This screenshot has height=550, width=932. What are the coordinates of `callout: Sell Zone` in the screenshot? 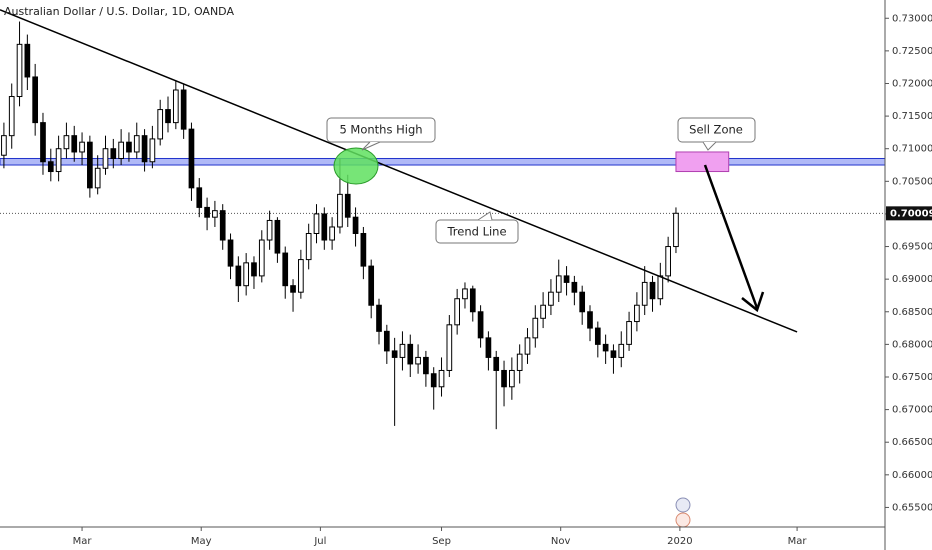 It's located at (716, 134).